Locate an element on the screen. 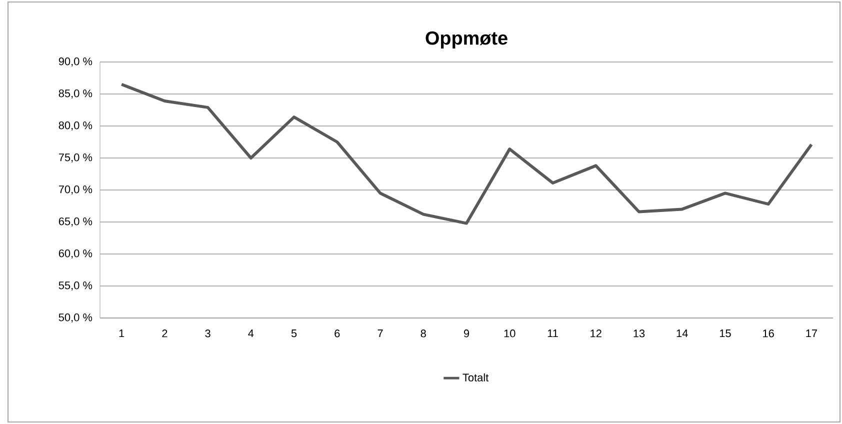  x-tick-label: 3 is located at coordinates (207, 334).